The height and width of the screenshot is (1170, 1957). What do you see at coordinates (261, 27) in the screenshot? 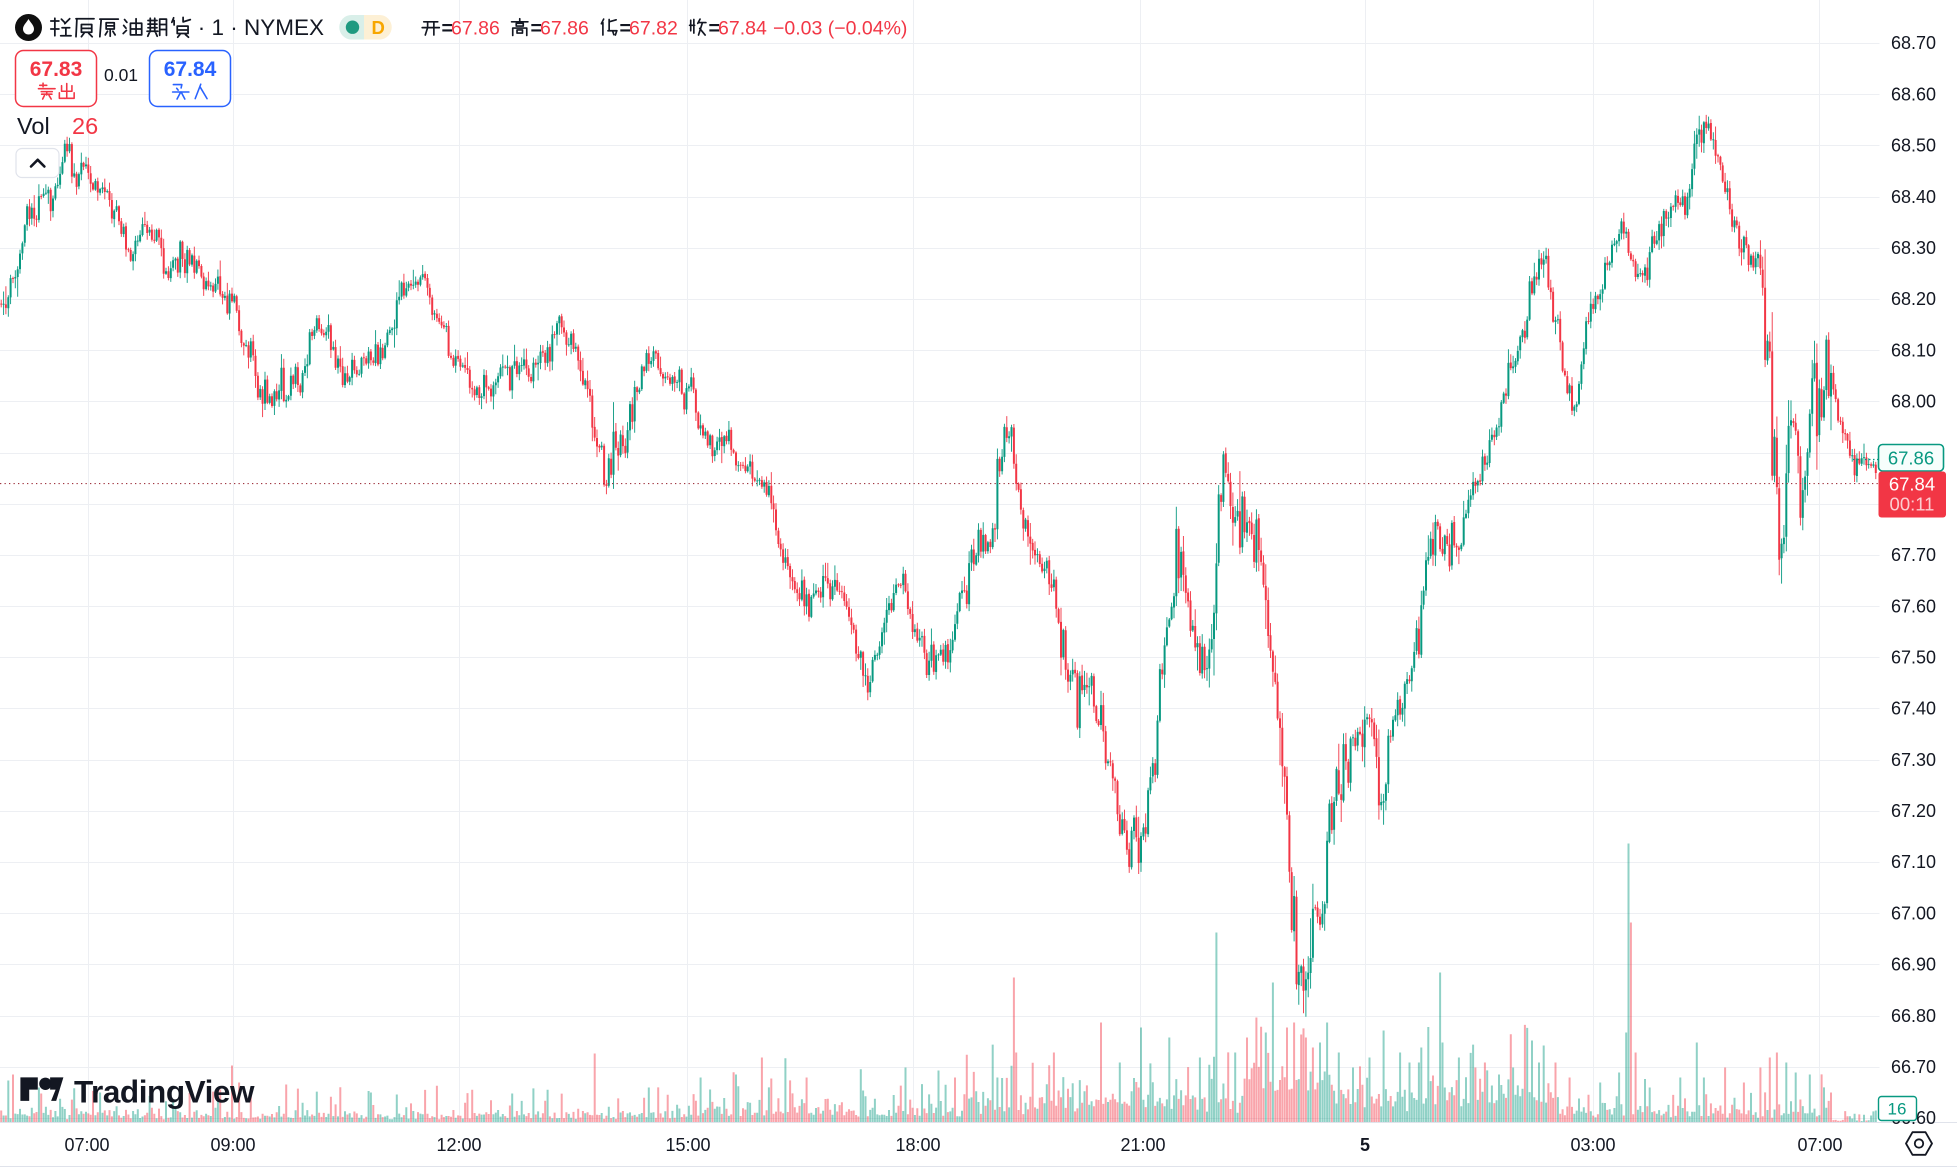
I see `svg-text: · 1 · NYMEX` at bounding box center [261, 27].